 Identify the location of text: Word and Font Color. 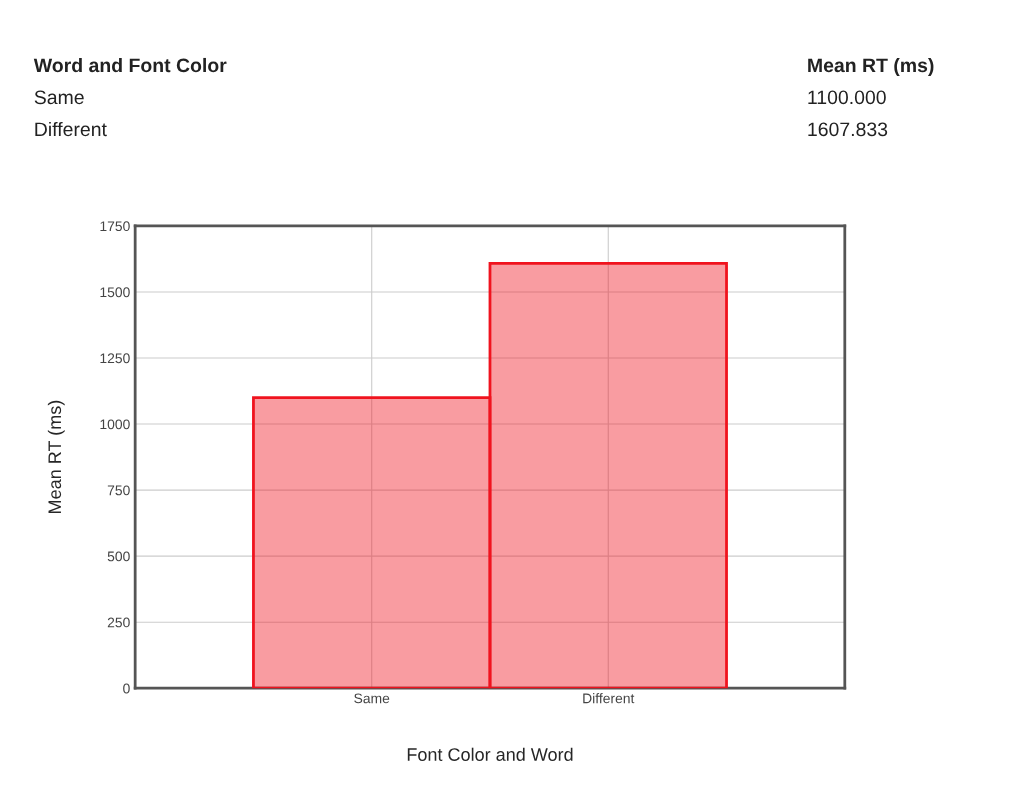
(130, 65).